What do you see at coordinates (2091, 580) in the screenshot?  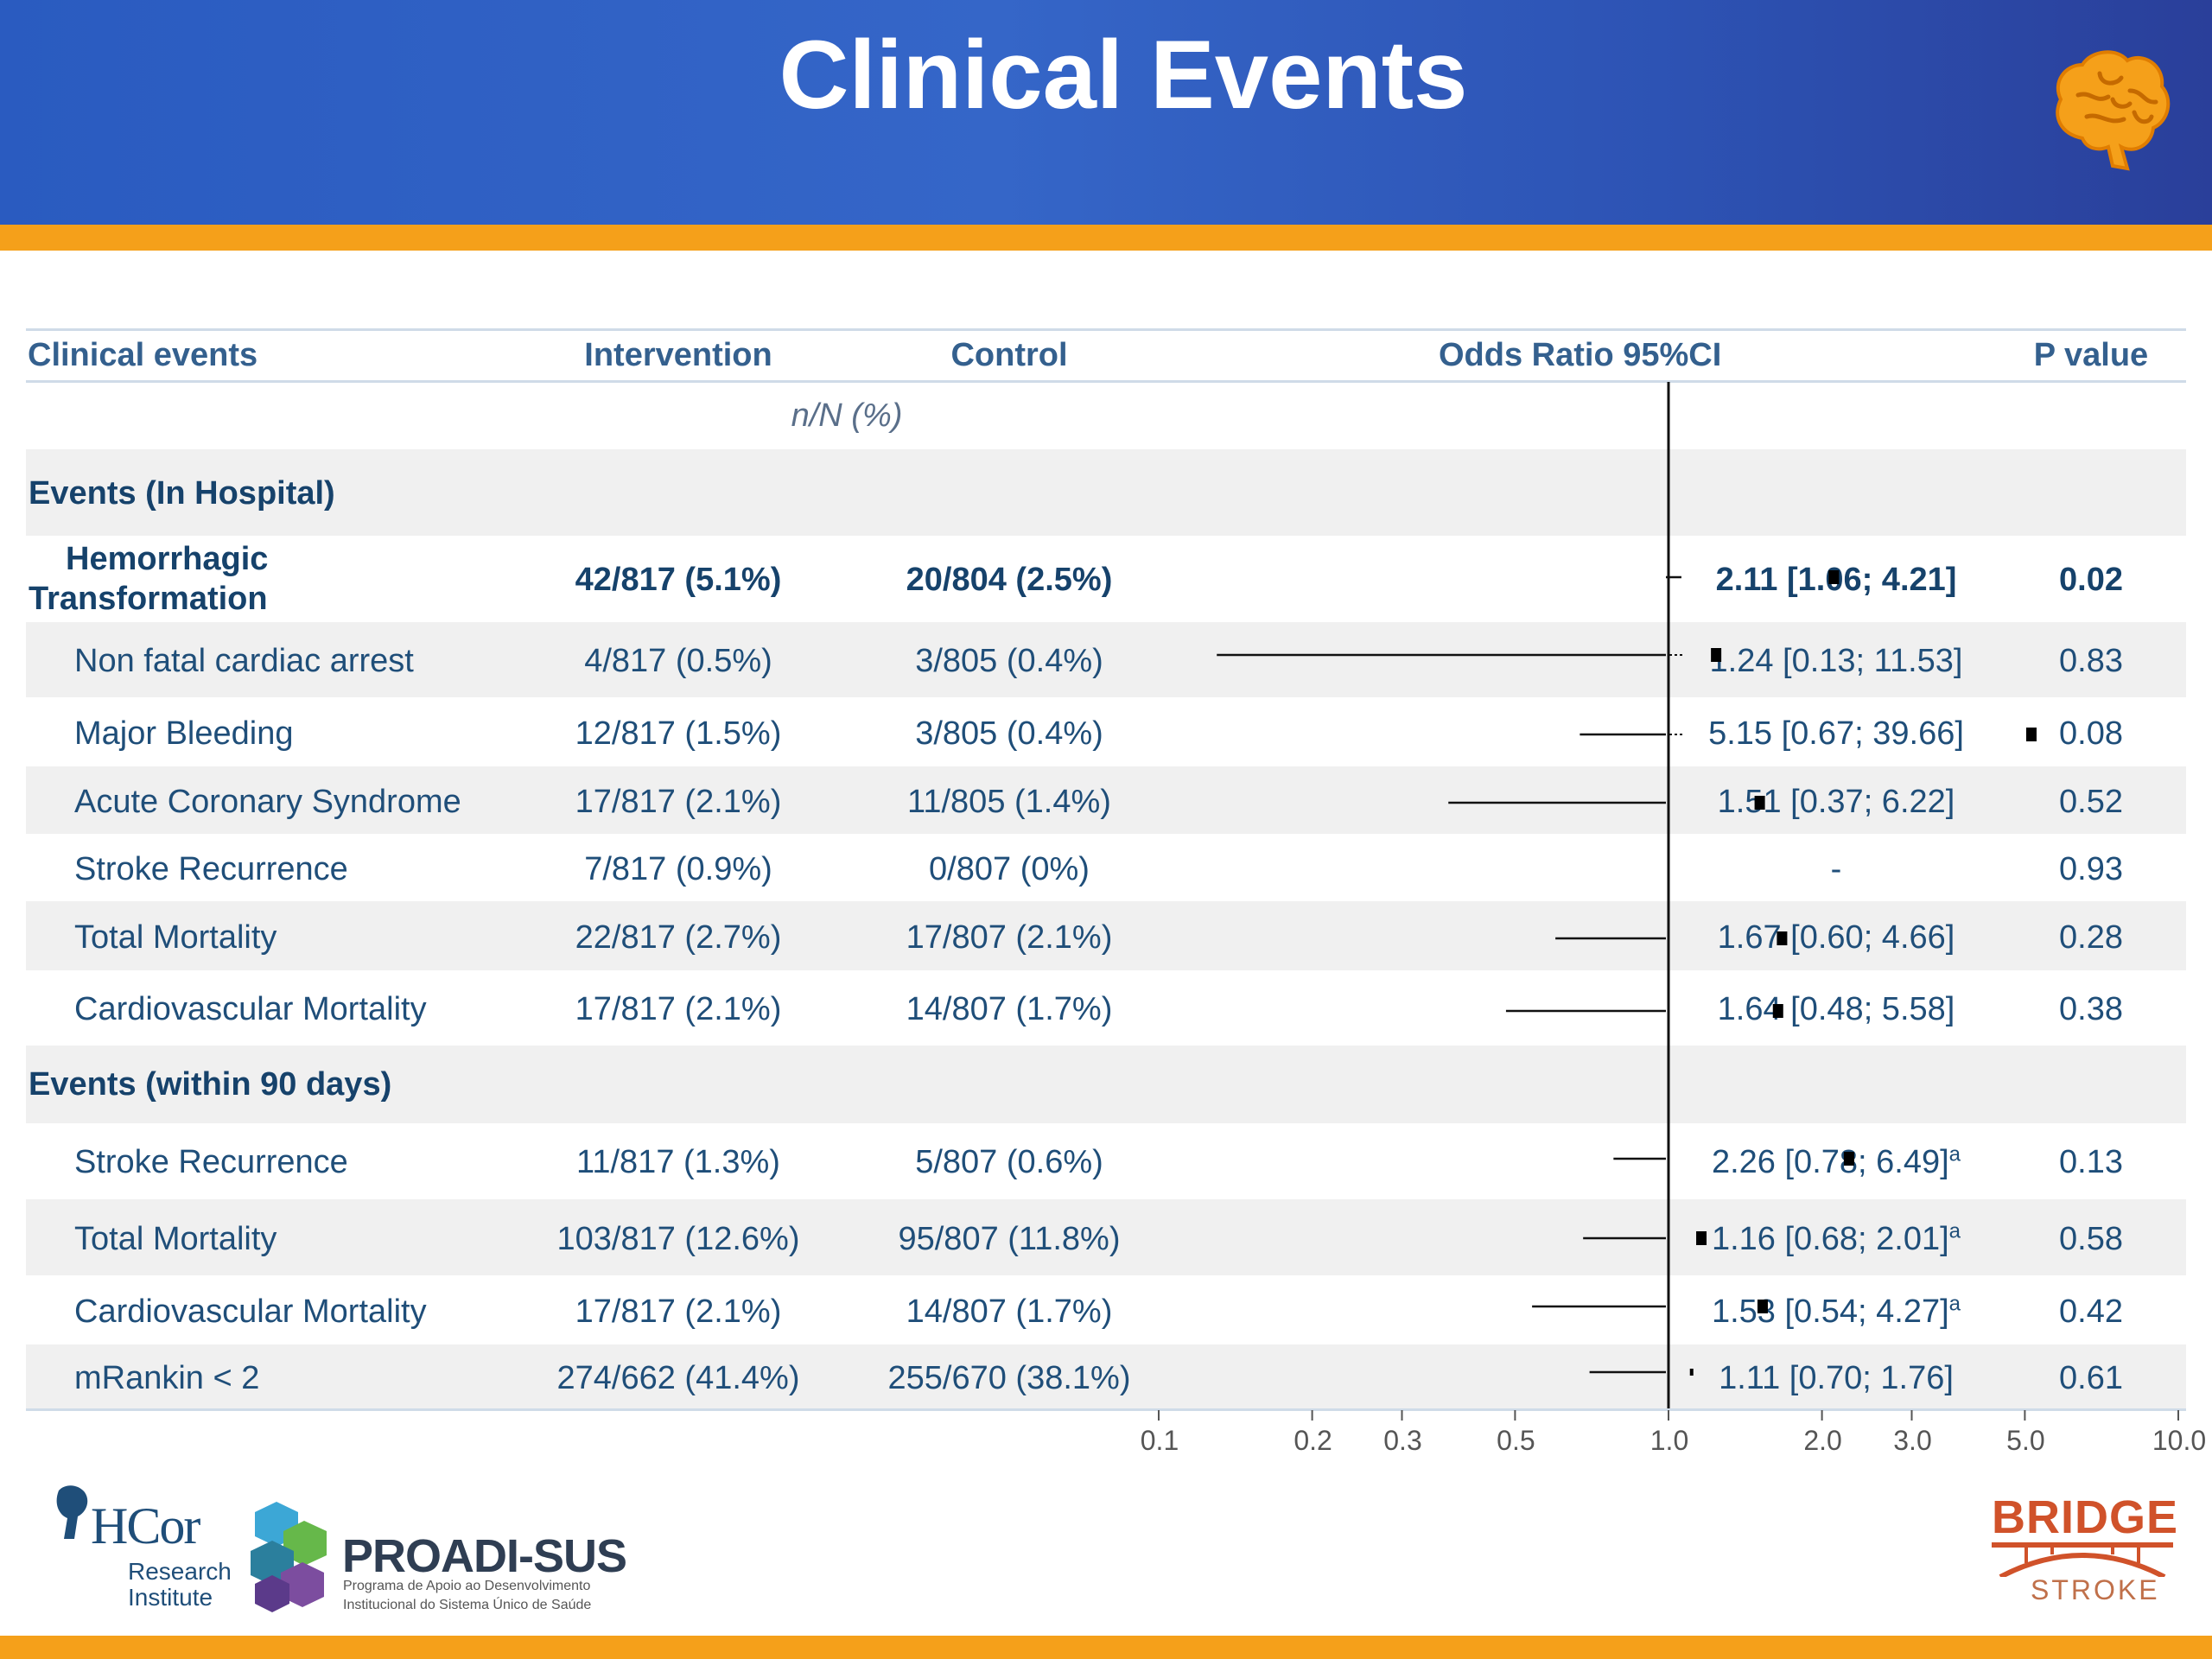 I see `p-value: 0.02` at bounding box center [2091, 580].